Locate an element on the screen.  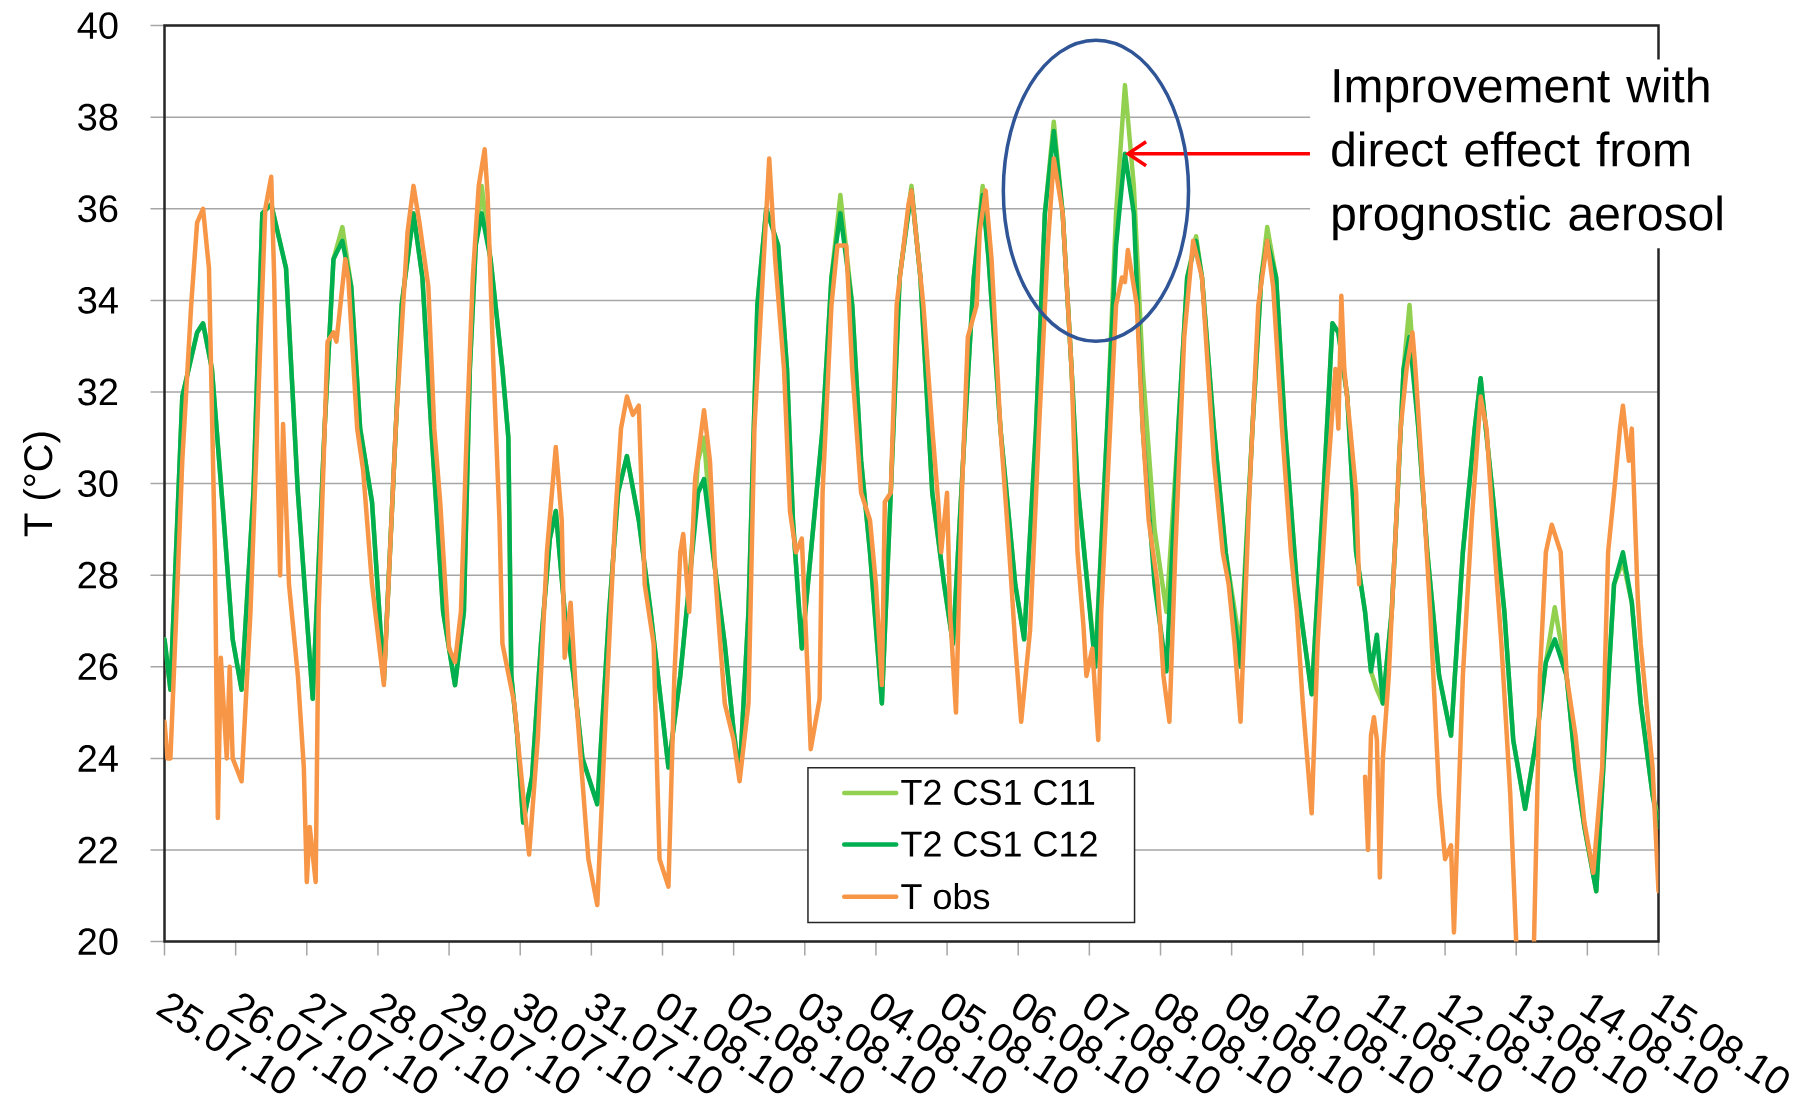
y-tick-label: 36 is located at coordinates (98, 209).